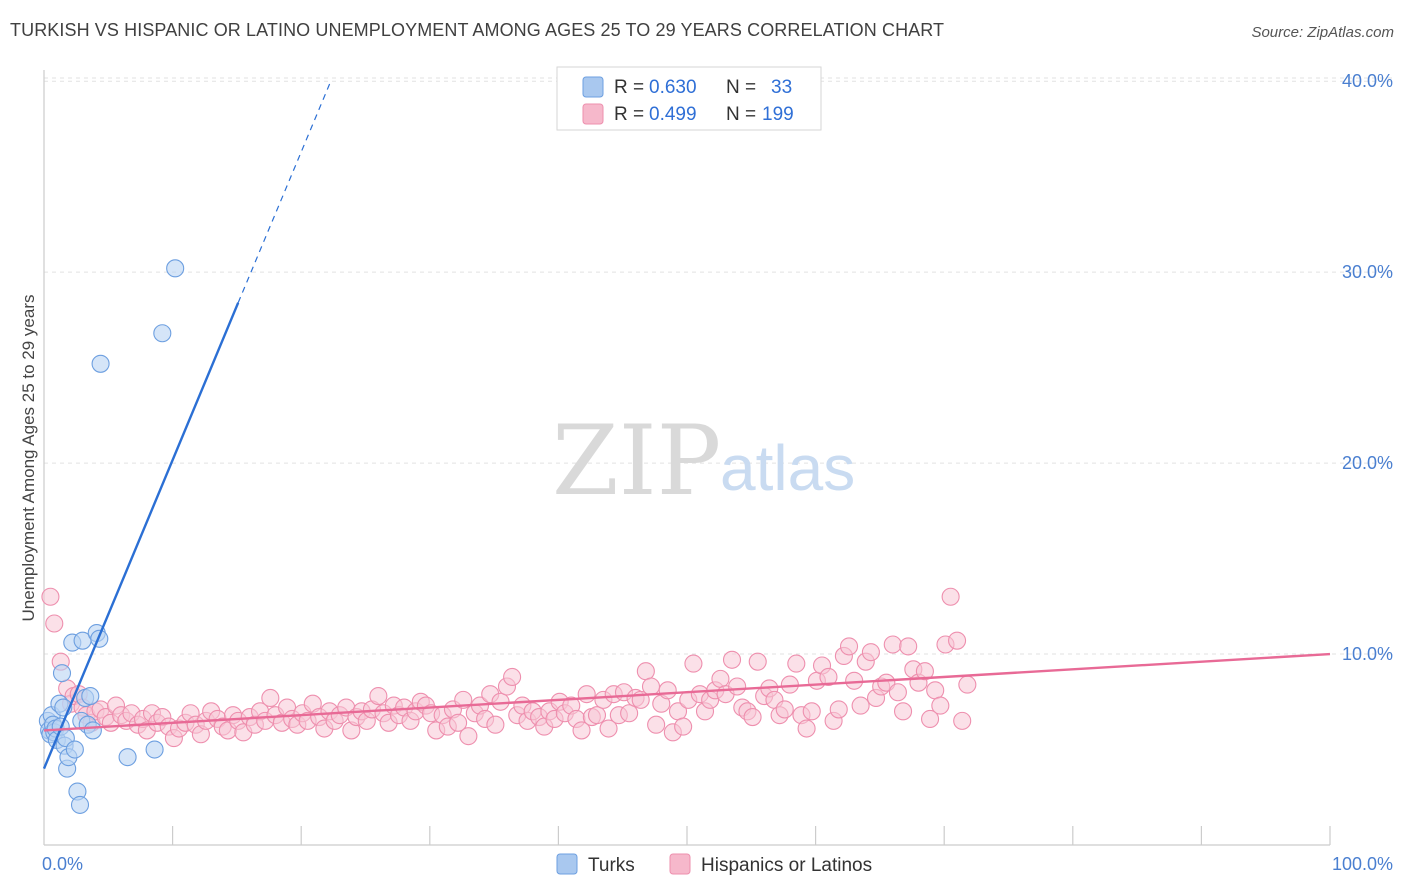 This screenshot has width=1406, height=892. I want to click on legend-r-value-turks: 0.630, so click(673, 87).